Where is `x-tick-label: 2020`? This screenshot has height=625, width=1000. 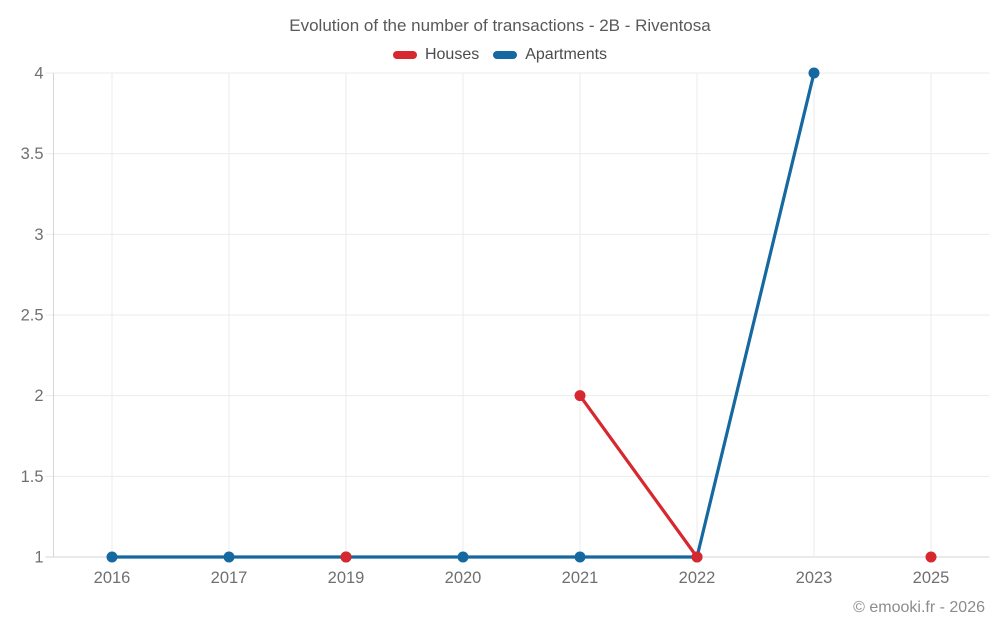
x-tick-label: 2020 is located at coordinates (463, 578).